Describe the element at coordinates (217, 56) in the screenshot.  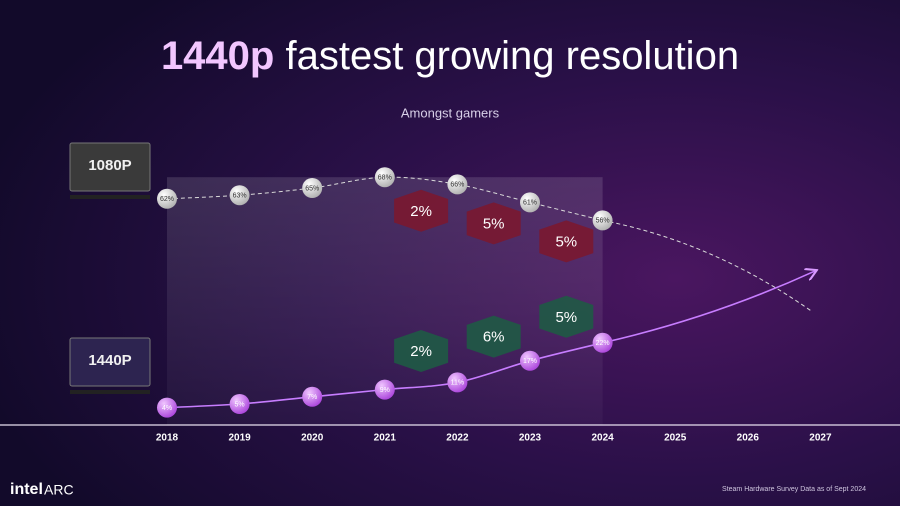
I see `title-emphasis: 1440p` at that location.